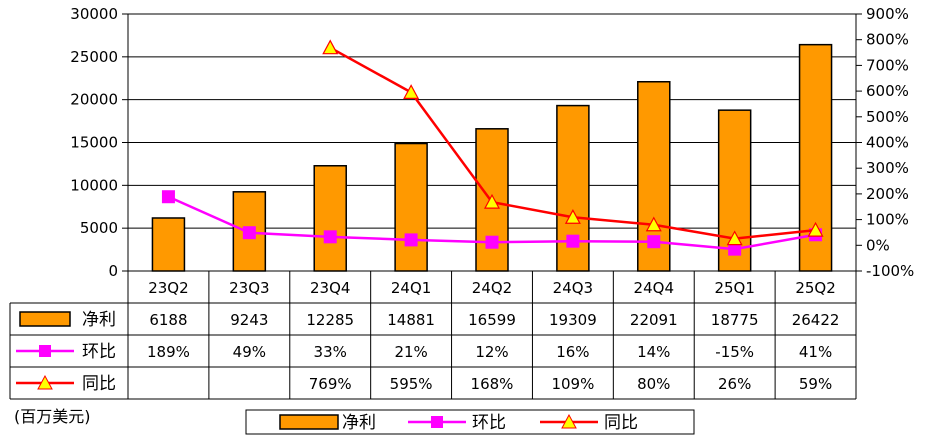  Describe the element at coordinates (411, 91) in the screenshot. I see `yoy-point-24Q1` at that location.